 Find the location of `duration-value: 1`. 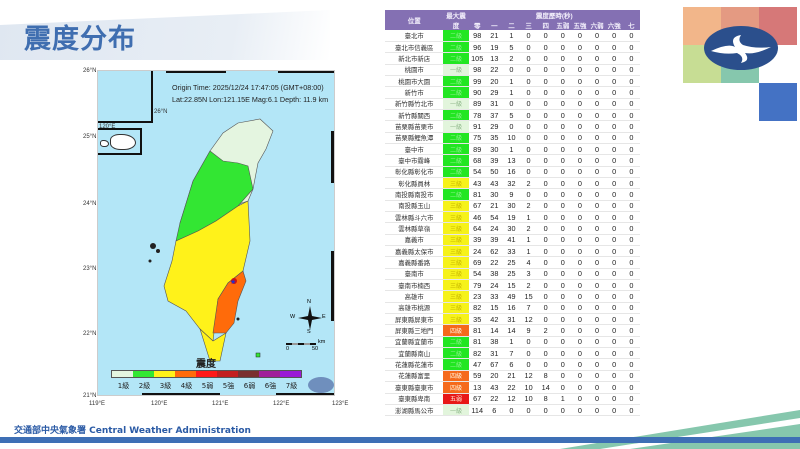

duration-value: 1 is located at coordinates (529, 217).